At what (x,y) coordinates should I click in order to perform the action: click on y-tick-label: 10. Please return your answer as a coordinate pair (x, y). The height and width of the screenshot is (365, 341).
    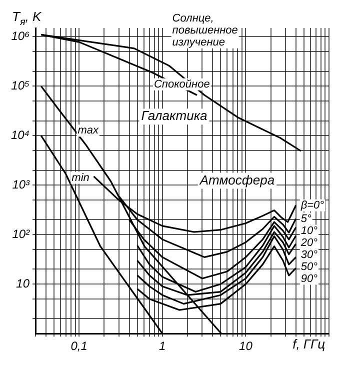
    Looking at the image, I should click on (23, 283).